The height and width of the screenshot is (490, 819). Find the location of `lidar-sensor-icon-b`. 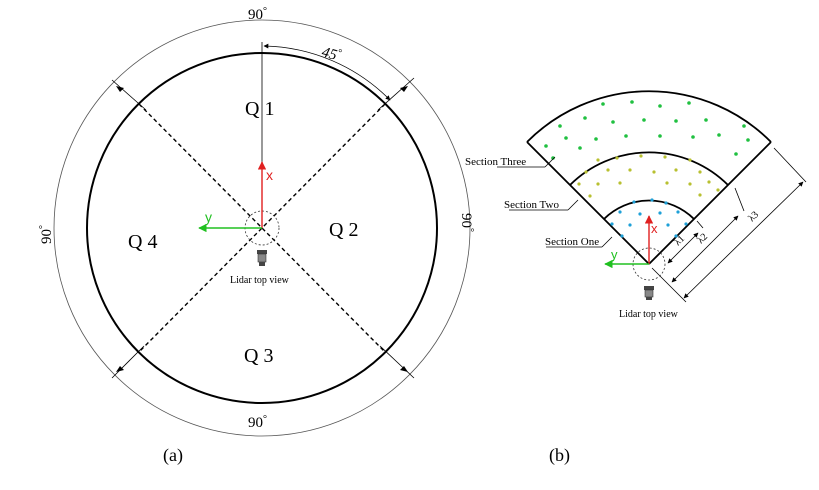

lidar-sensor-icon-b is located at coordinates (649, 293).